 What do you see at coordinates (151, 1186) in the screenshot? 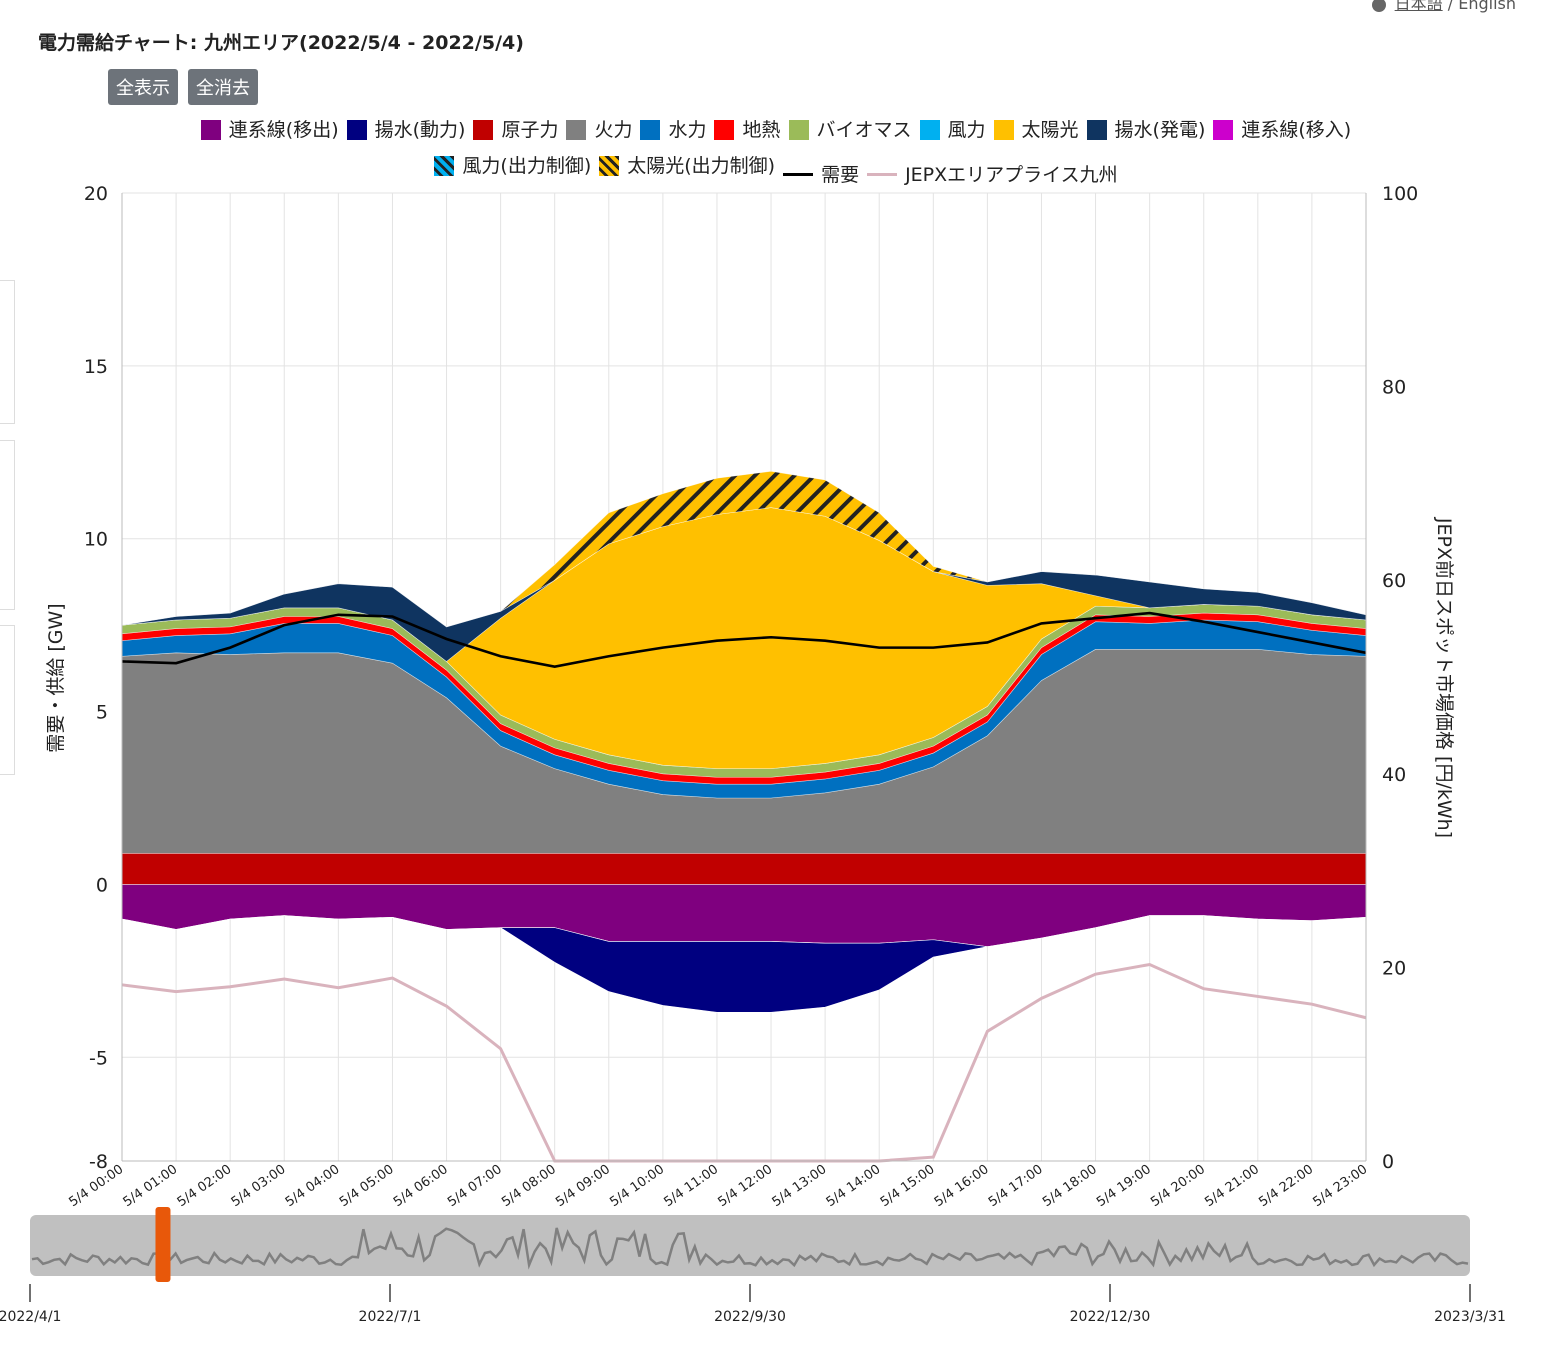
I see `x-tick-label: 5/4 01:00` at bounding box center [151, 1186].